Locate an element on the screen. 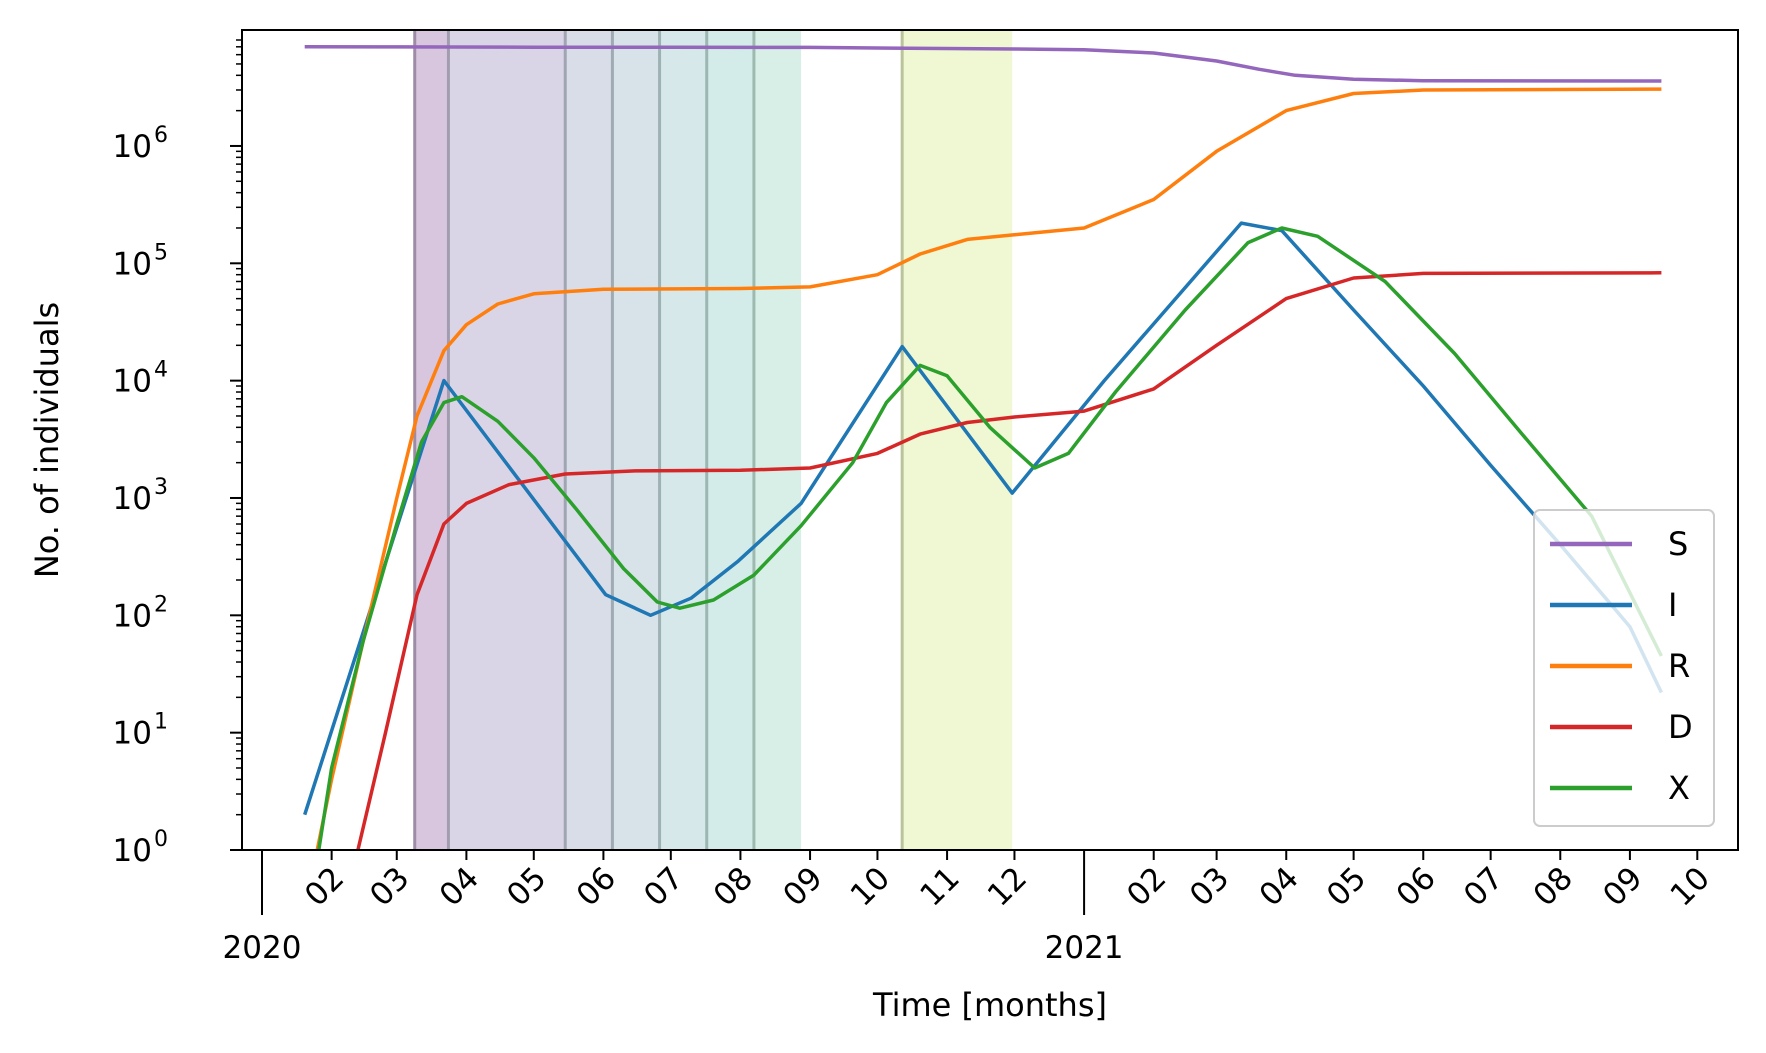 This screenshot has height=1053, width=1766. x-year-label: 2020 is located at coordinates (262, 948).